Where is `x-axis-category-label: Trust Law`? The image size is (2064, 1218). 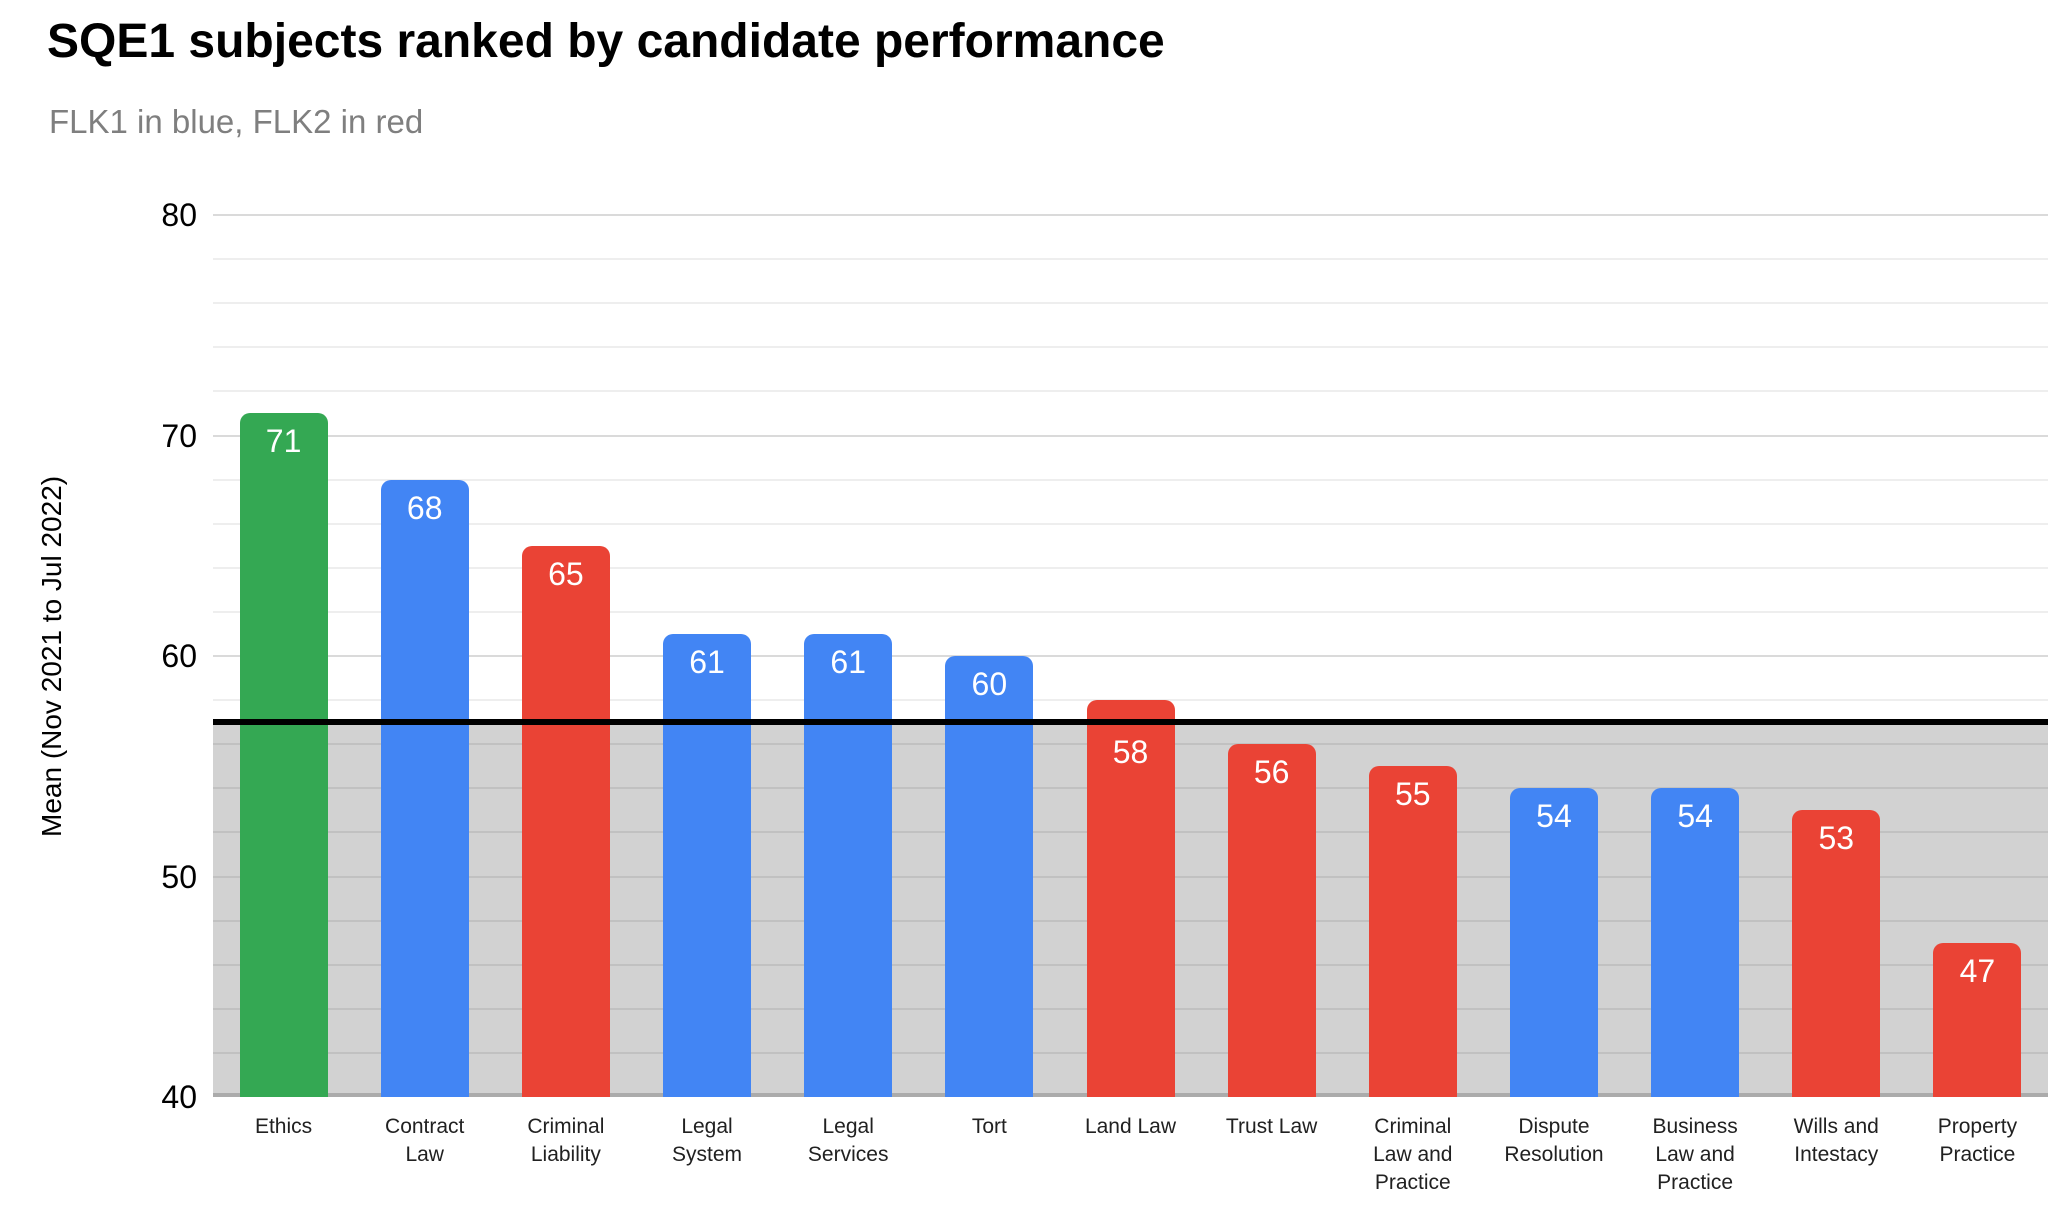 x-axis-category-label: Trust Law is located at coordinates (1271, 1126).